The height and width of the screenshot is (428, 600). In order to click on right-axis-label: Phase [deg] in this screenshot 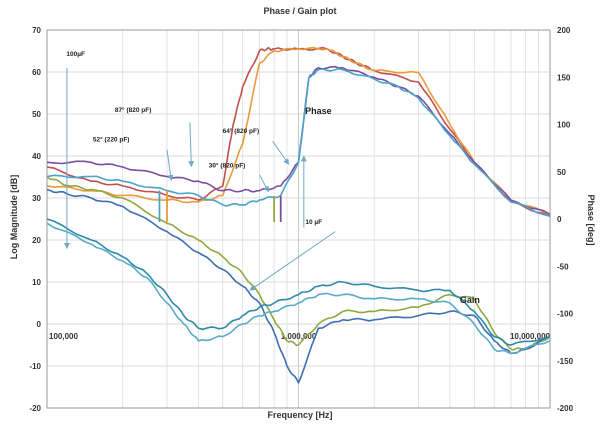, I will do `click(591, 219)`.